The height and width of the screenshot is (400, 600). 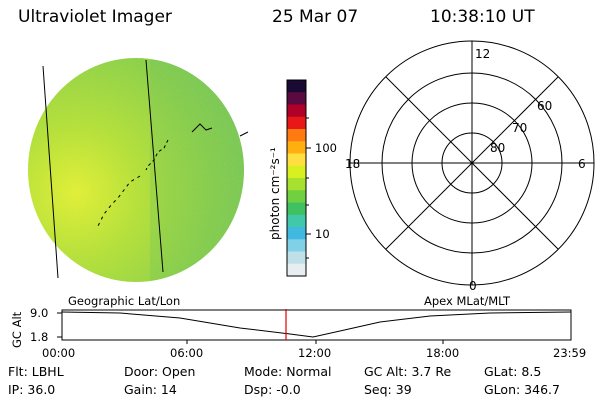 What do you see at coordinates (50, 172) in the screenshot?
I see `meridian-line-west` at bounding box center [50, 172].